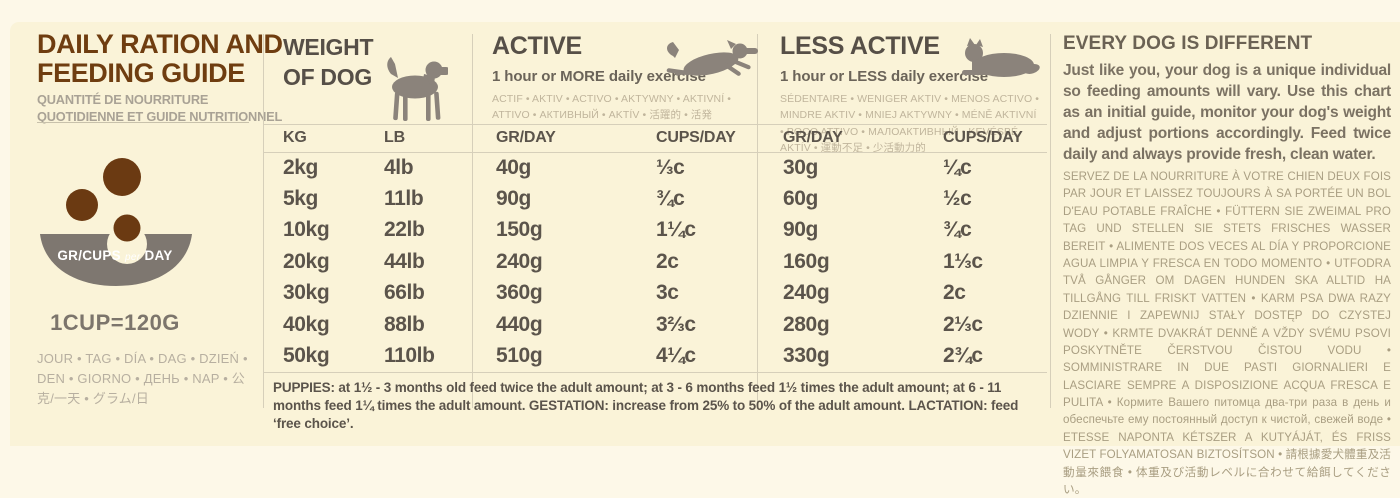  Describe the element at coordinates (655, 355) in the screenshot. I see `table-row: 50kg 110lb 510g 4¼c 330g 2¾c` at that location.